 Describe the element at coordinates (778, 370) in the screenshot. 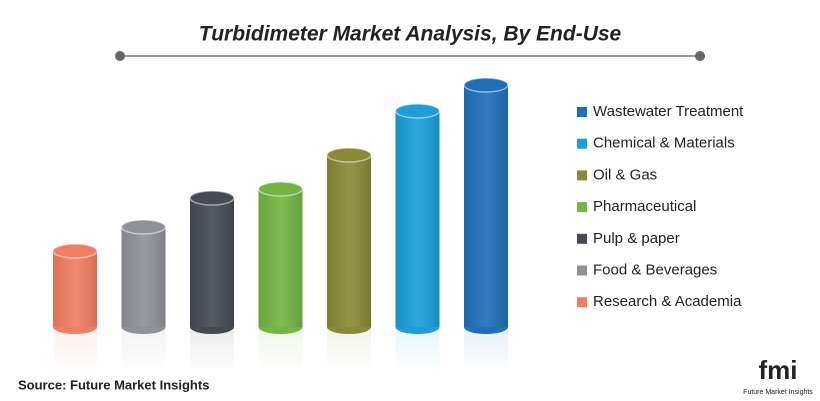

I see `logo-mark: fmi` at that location.